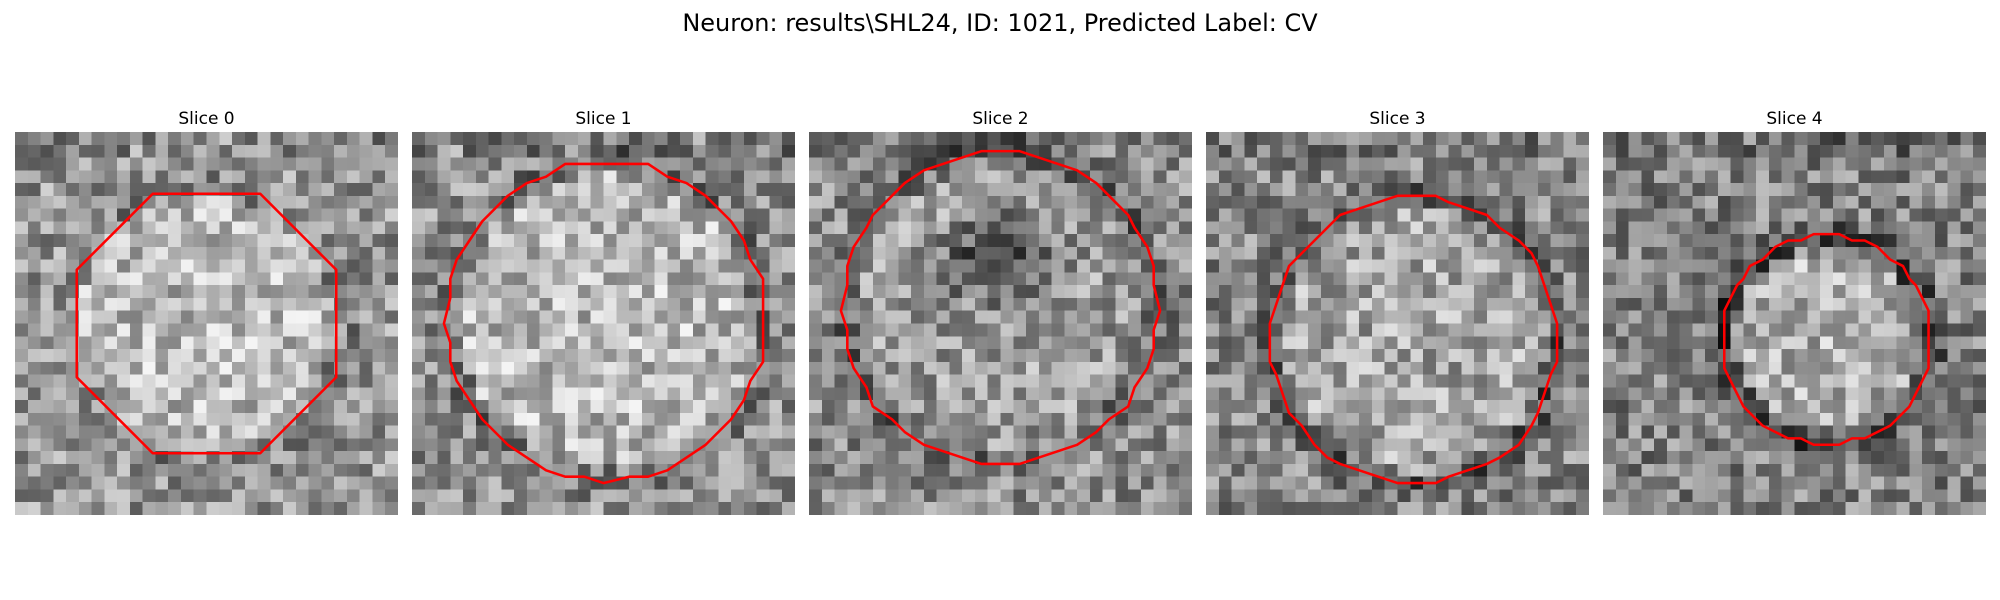 This screenshot has height=600, width=2000. I want to click on slice-panel-2: Slice 2, so click(1000, 311).